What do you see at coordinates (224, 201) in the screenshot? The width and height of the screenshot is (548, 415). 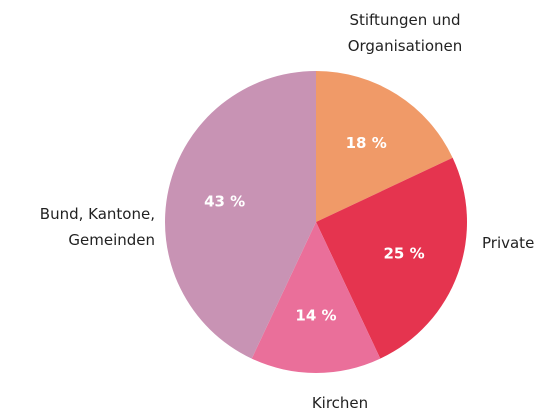 I see `value-label: 43 %` at bounding box center [224, 201].